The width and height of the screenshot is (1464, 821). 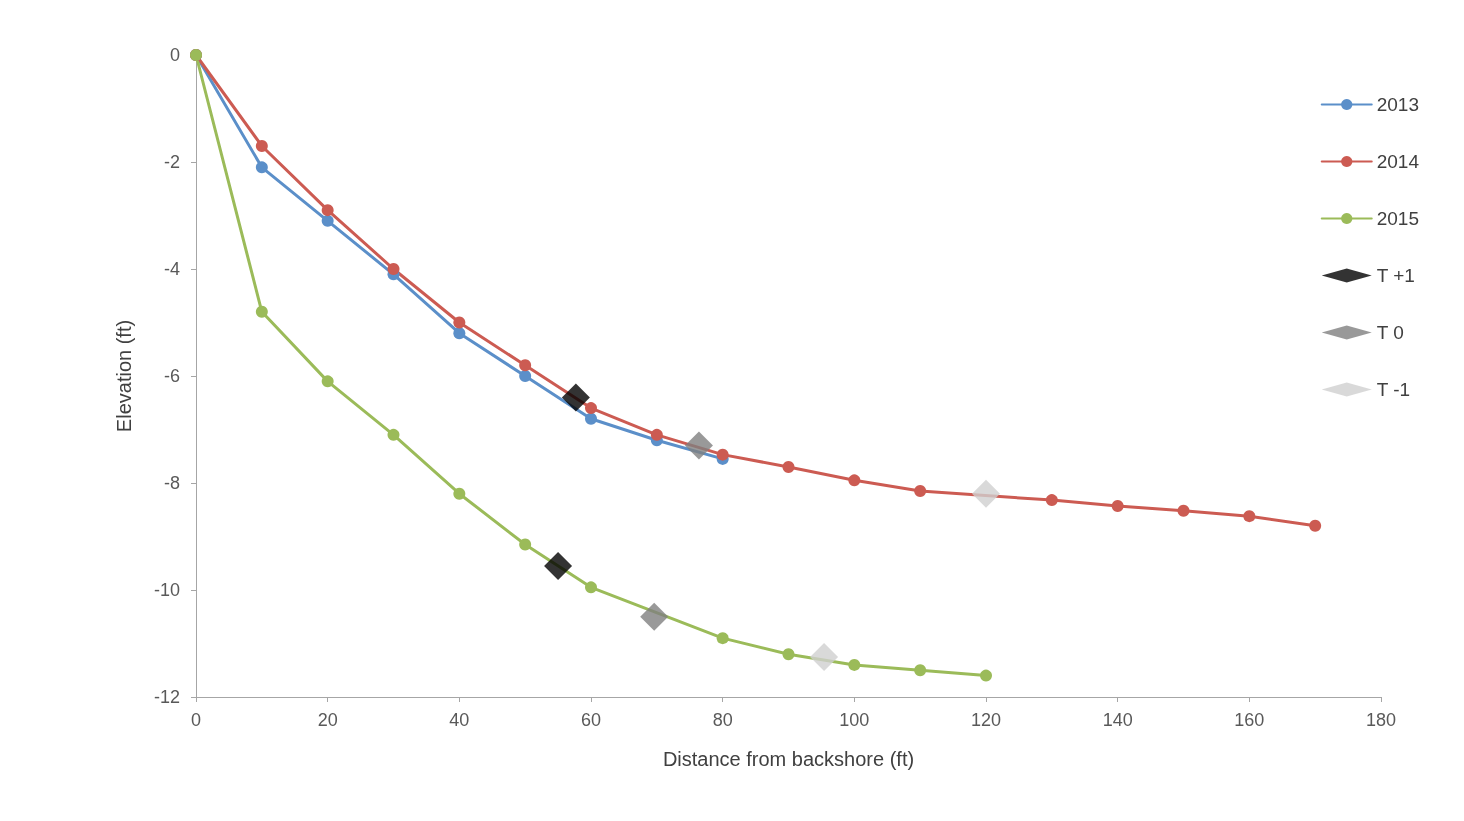 What do you see at coordinates (722, 720) in the screenshot?
I see `x-tick-label: 80` at bounding box center [722, 720].